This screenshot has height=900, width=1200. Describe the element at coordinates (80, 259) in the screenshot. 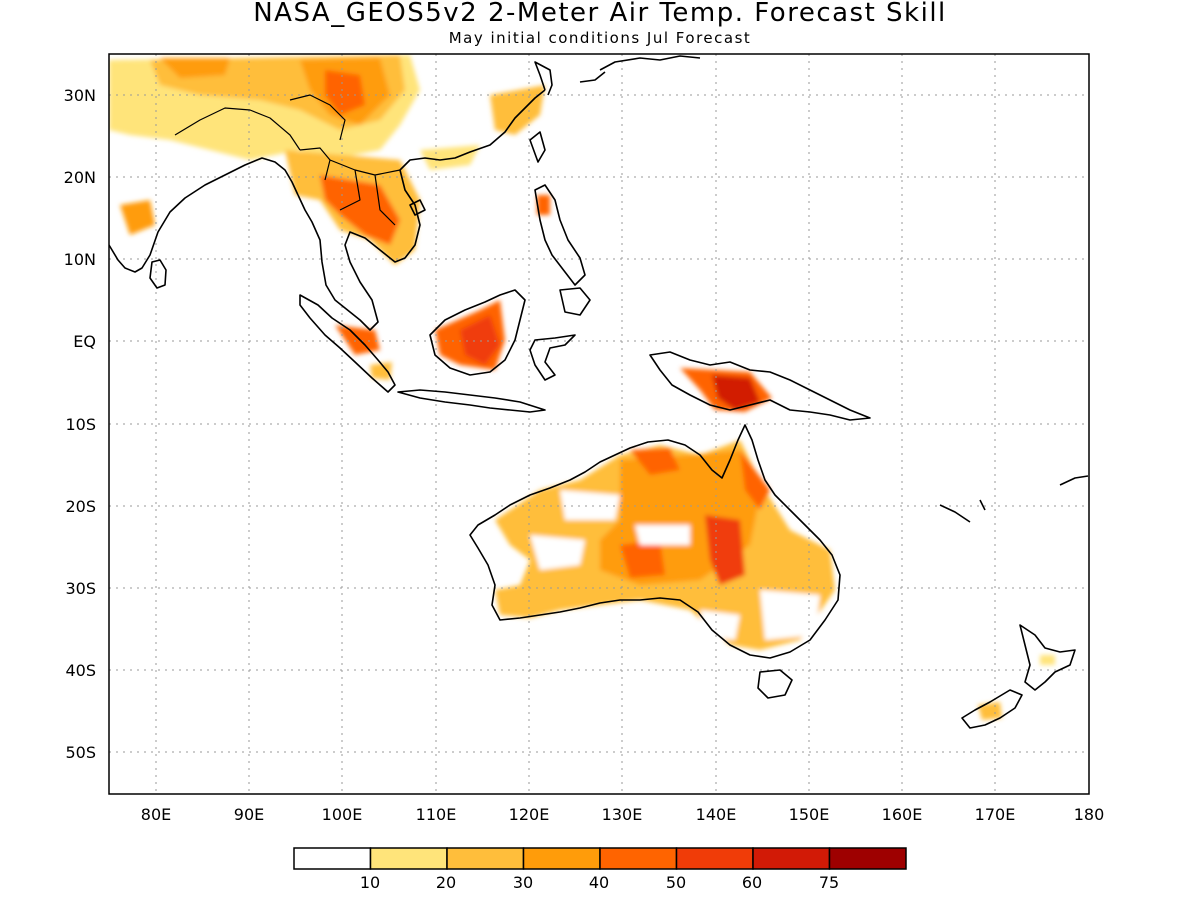

I see `lat-label: 10N` at that location.